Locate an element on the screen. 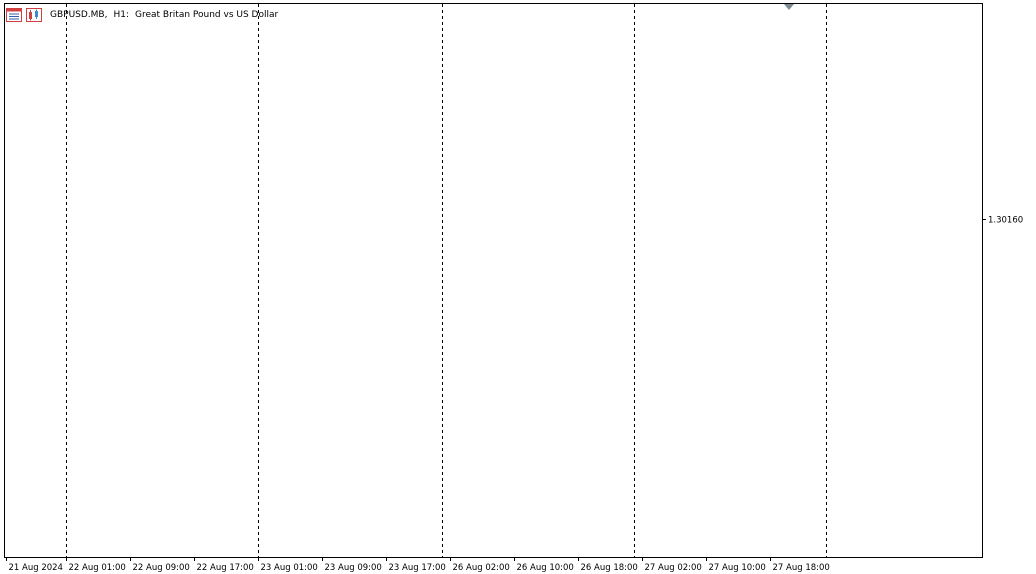 This screenshot has width=1036, height=574. chart-shift-marker is located at coordinates (789, 7).